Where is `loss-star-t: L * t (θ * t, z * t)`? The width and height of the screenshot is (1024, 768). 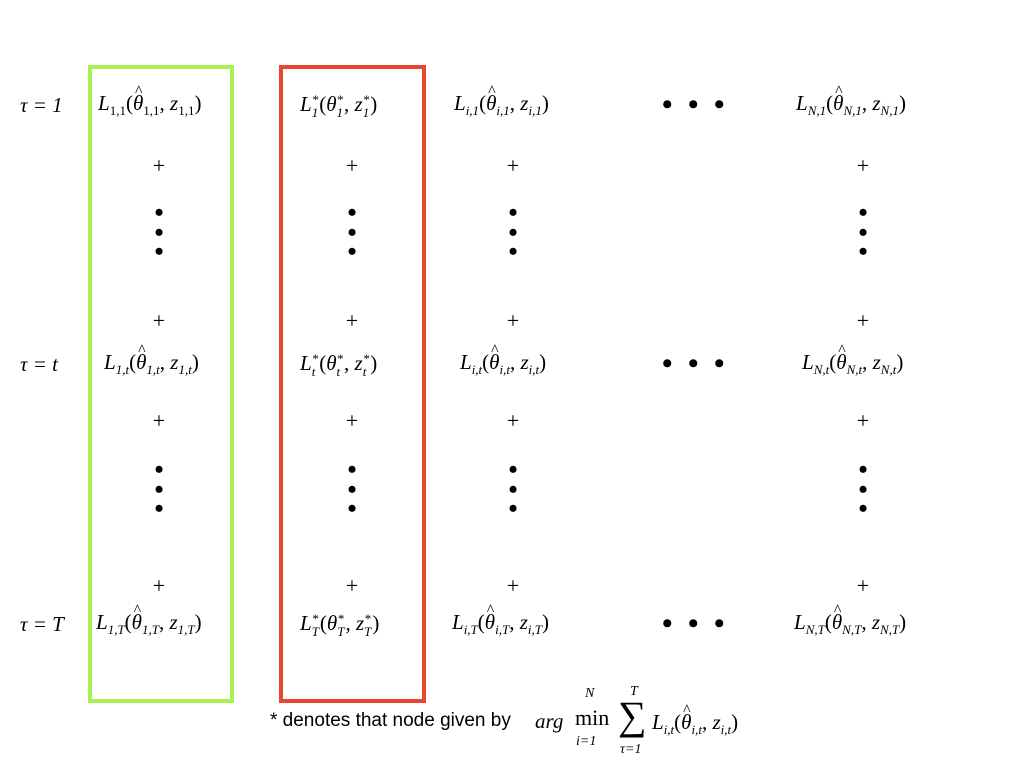
loss-star-t: L * t (θ * t, z * t) is located at coordinates (339, 364).